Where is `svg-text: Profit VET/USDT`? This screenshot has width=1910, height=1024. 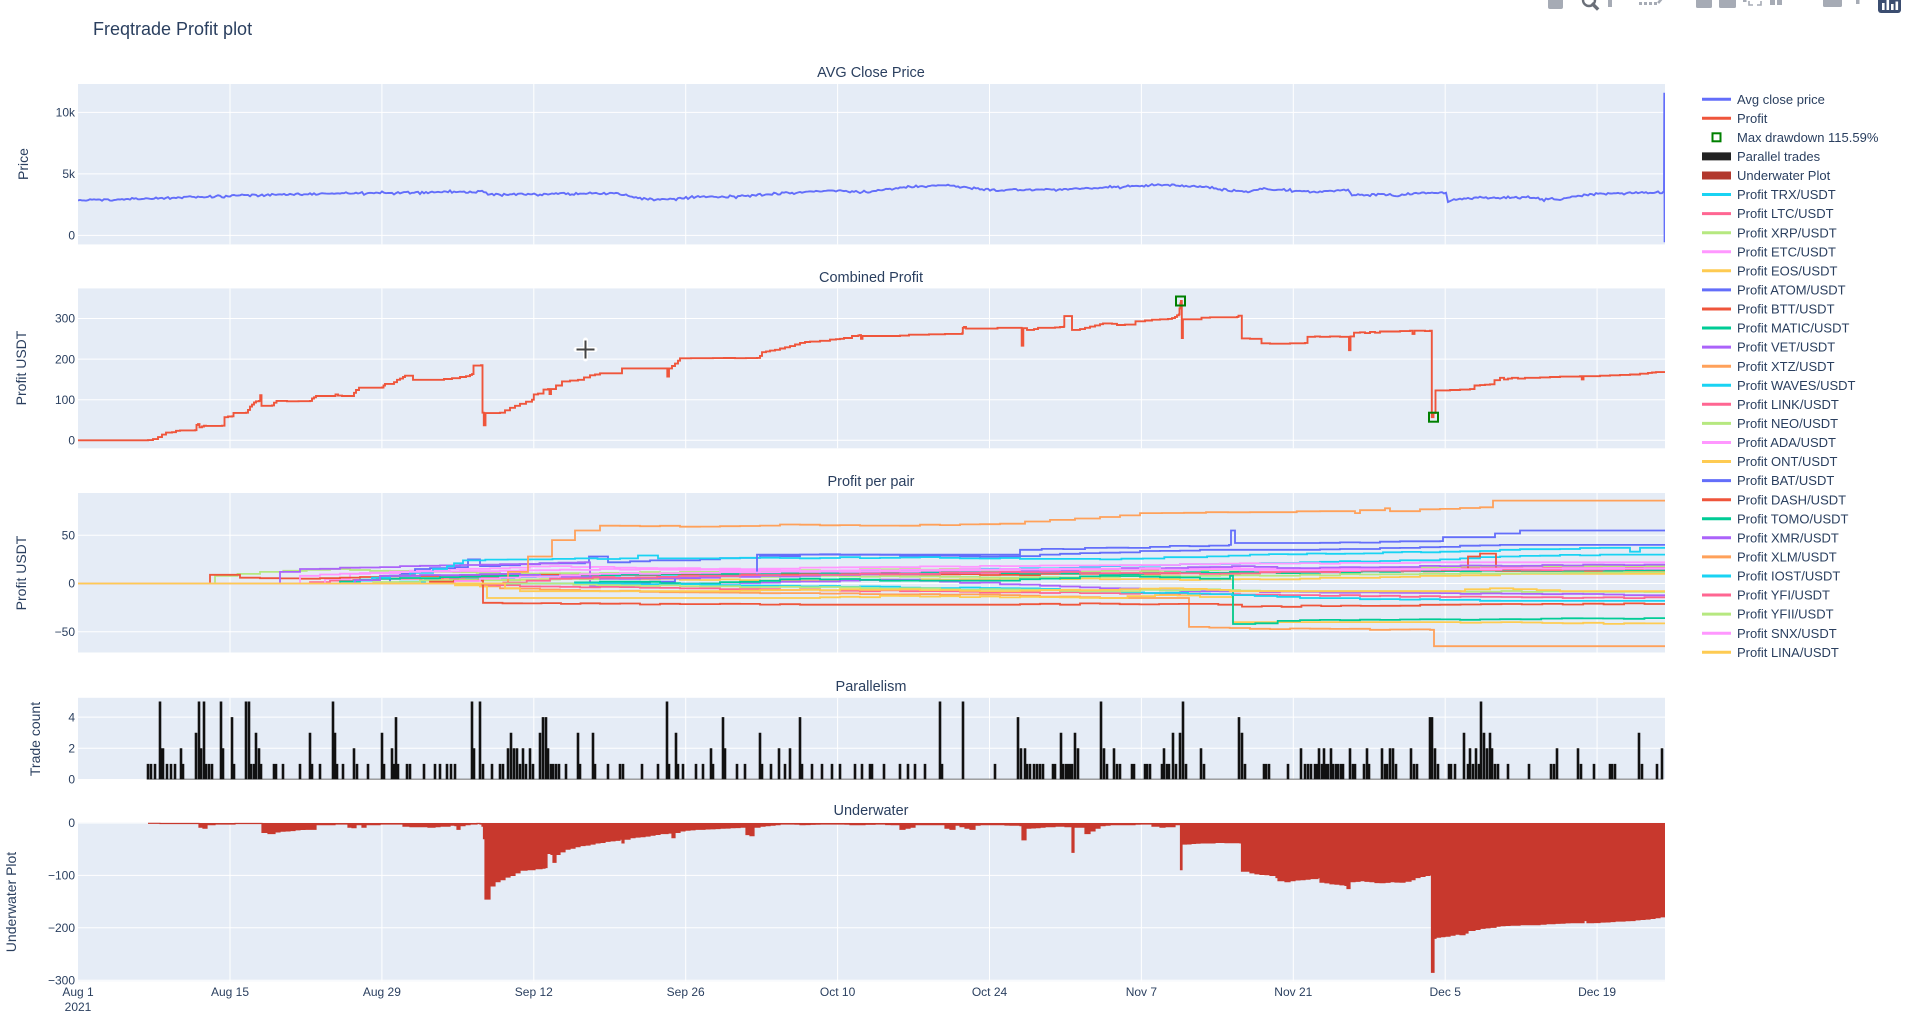
svg-text: Profit VET/USDT is located at coordinates (1786, 347).